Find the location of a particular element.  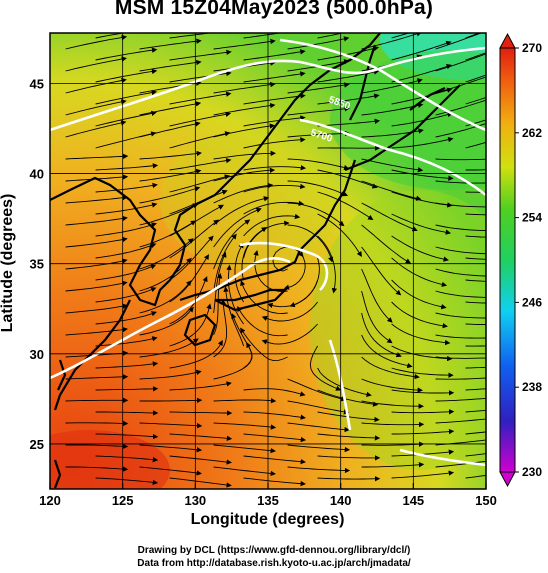

x-tick-label: 120 is located at coordinates (50, 500).